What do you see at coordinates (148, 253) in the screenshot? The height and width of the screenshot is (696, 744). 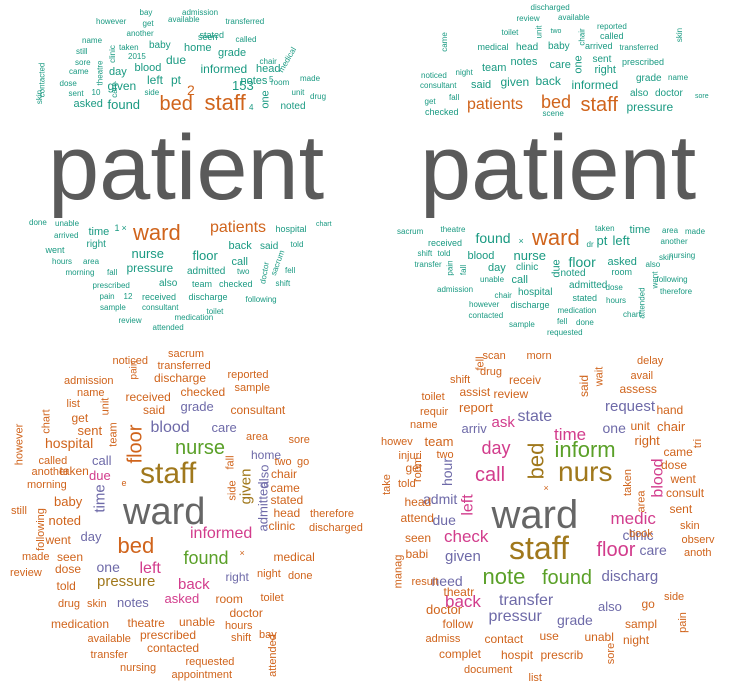 I see `cloud-word: nurse` at bounding box center [148, 253].